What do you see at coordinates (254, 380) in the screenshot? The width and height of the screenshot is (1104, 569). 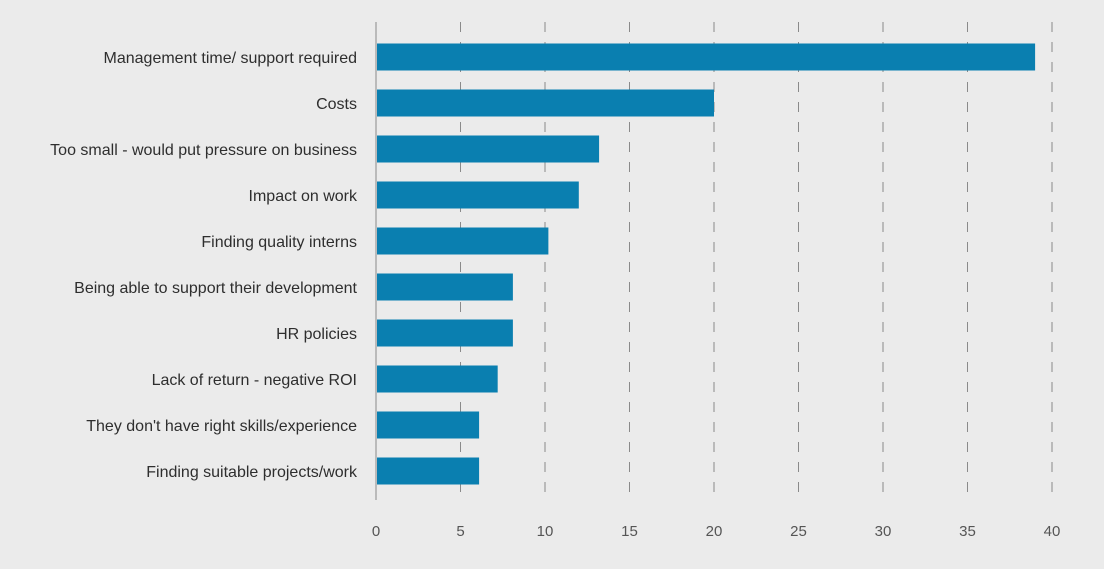 I see `category-label-8: Lack of return - negative ROI` at bounding box center [254, 380].